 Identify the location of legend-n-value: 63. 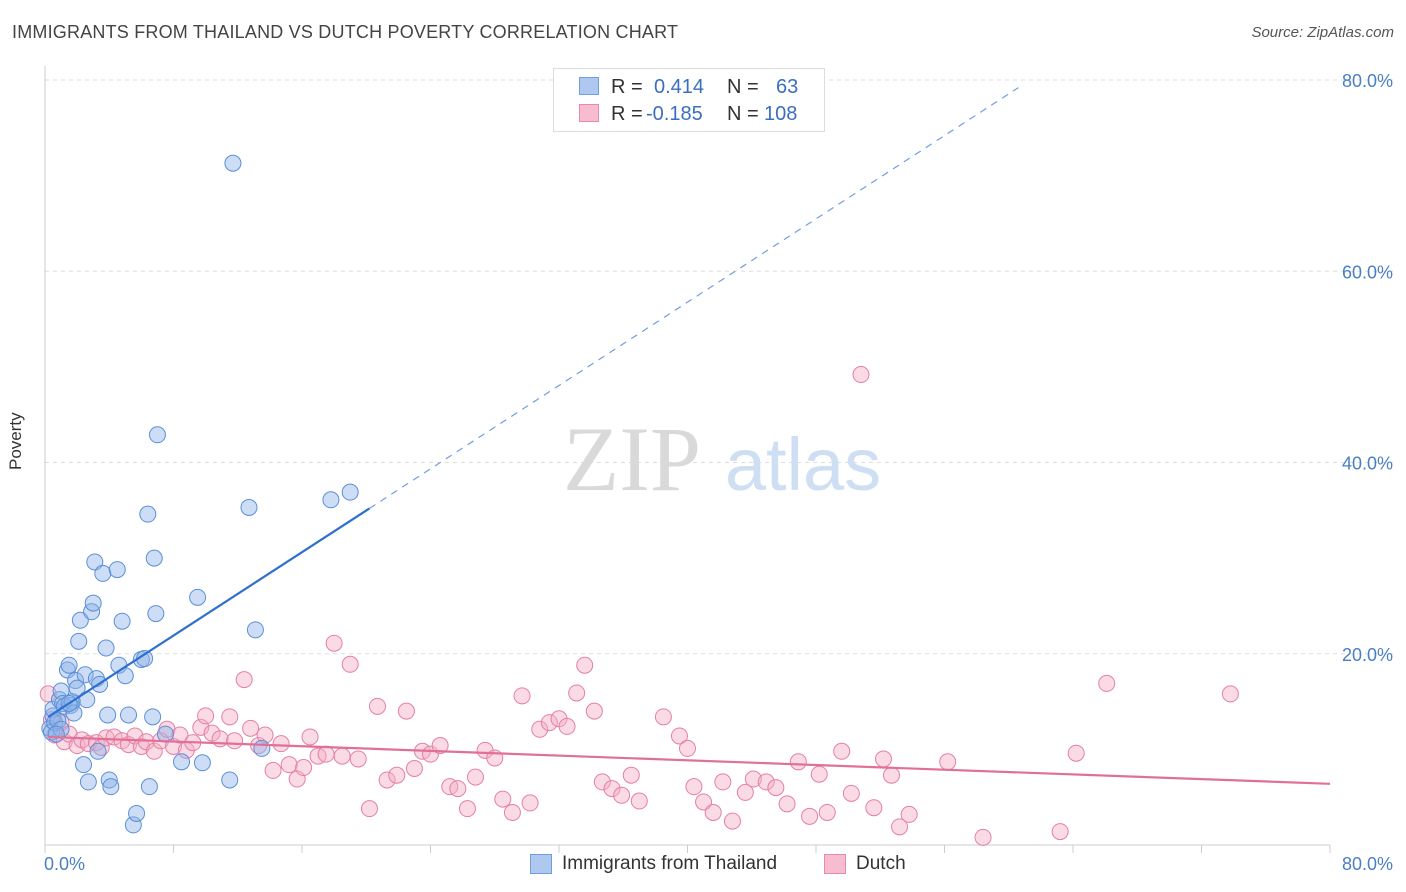
(787, 87).